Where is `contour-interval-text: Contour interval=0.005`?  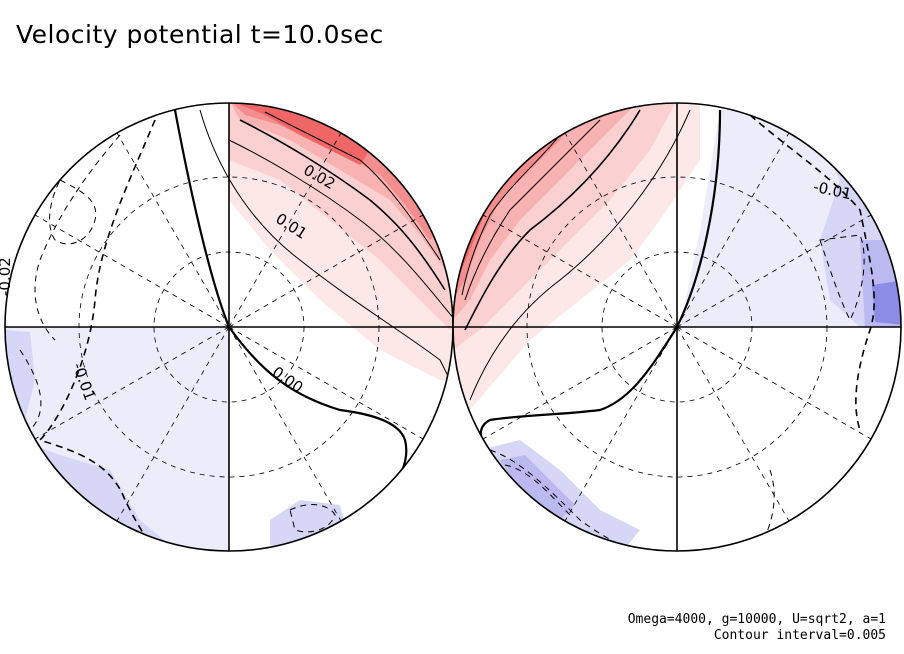 contour-interval-text: Contour interval=0.005 is located at coordinates (799, 635).